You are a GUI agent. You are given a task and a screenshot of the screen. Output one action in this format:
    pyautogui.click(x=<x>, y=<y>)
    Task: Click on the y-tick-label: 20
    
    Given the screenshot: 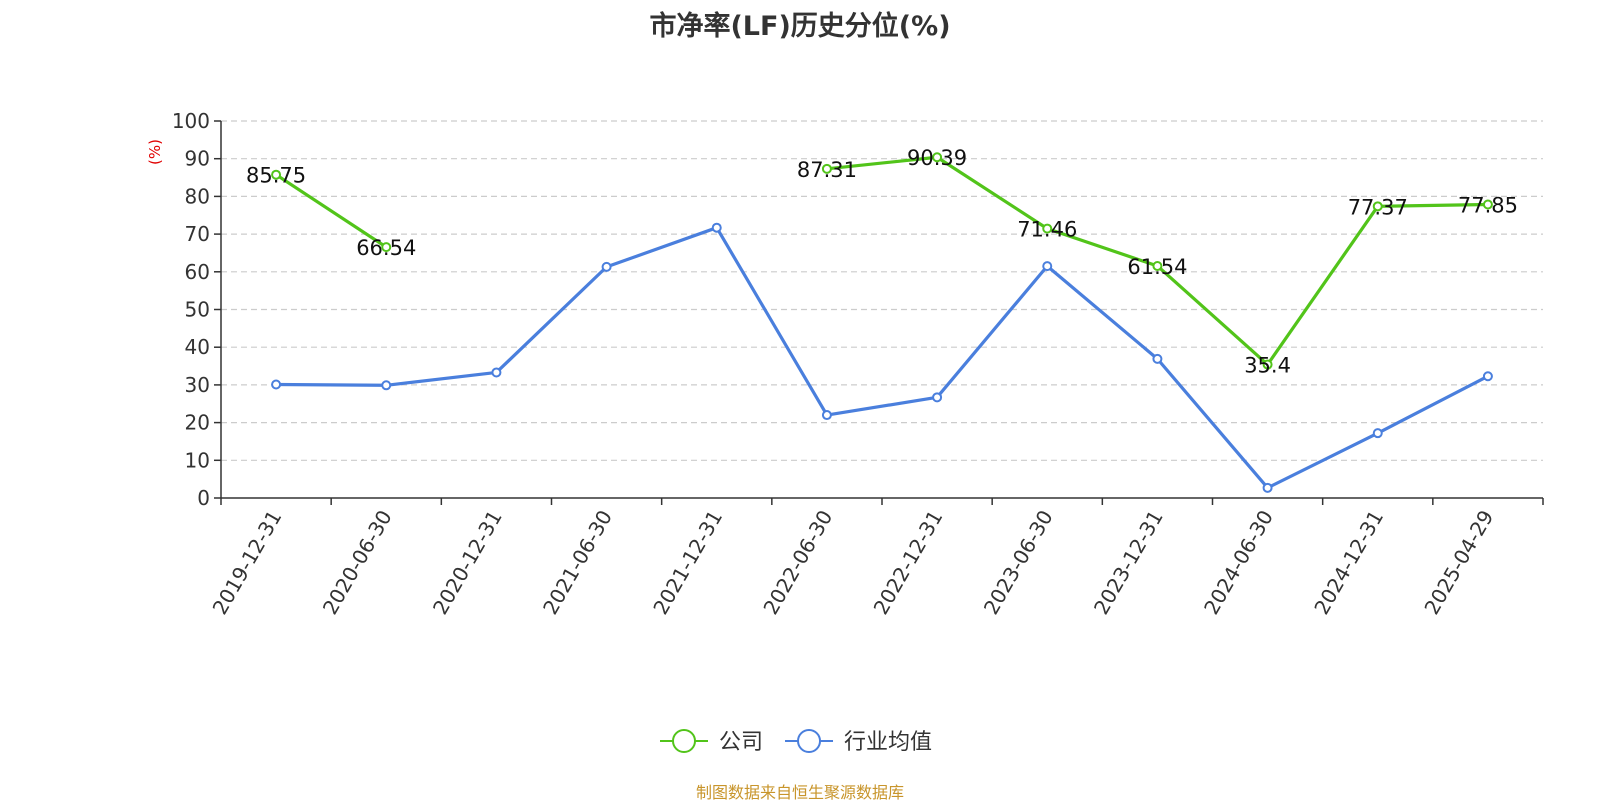 What is the action you would take?
    pyautogui.click(x=197, y=423)
    